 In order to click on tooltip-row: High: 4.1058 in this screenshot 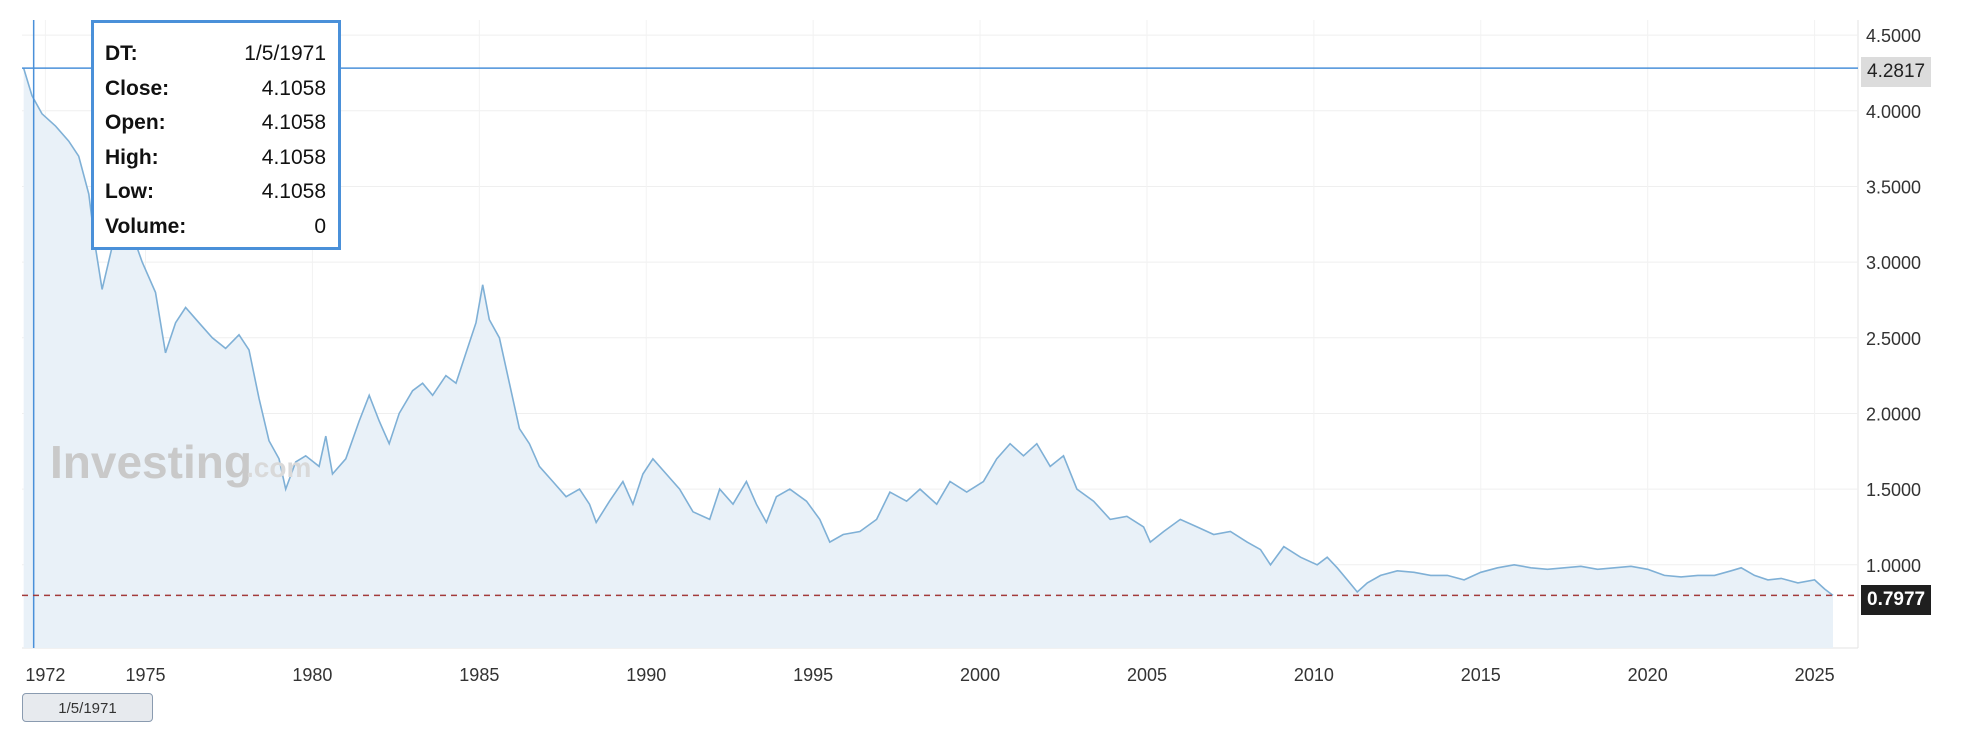, I will do `click(215, 158)`.